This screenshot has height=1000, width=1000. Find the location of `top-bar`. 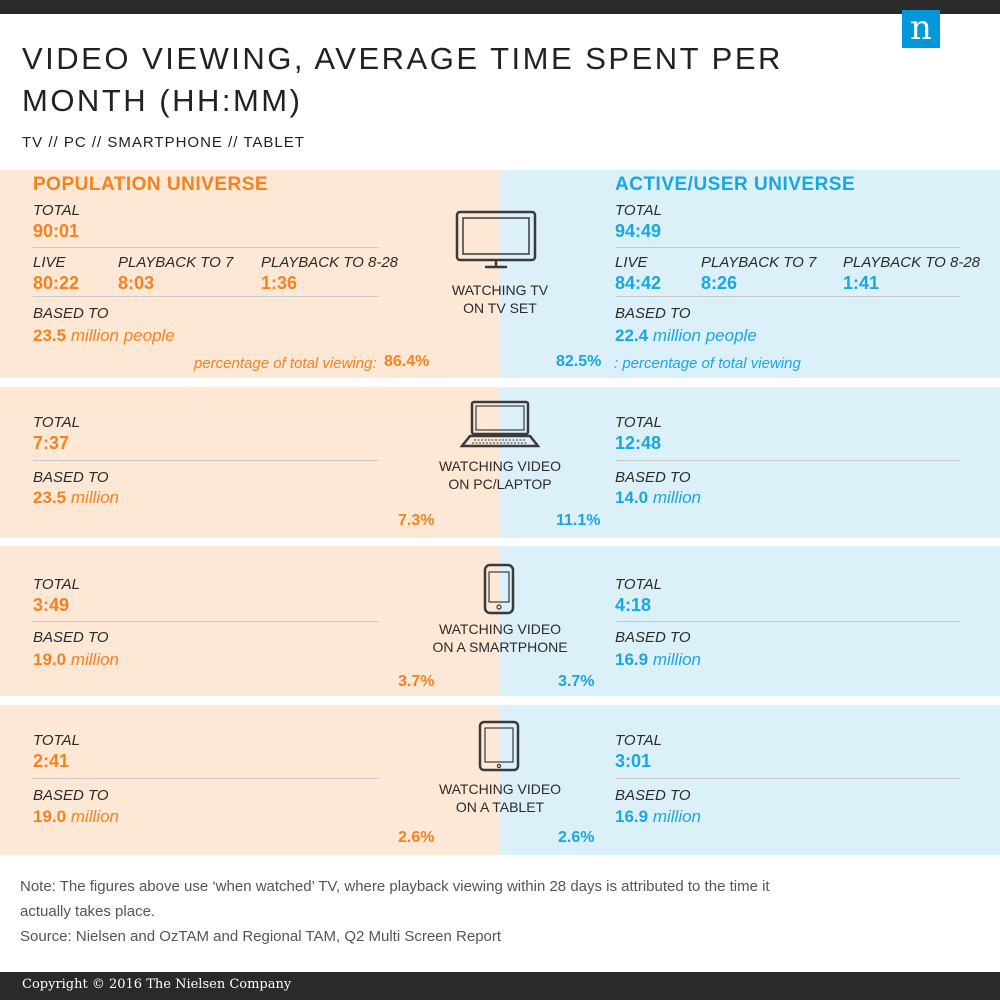

top-bar is located at coordinates (500, 7).